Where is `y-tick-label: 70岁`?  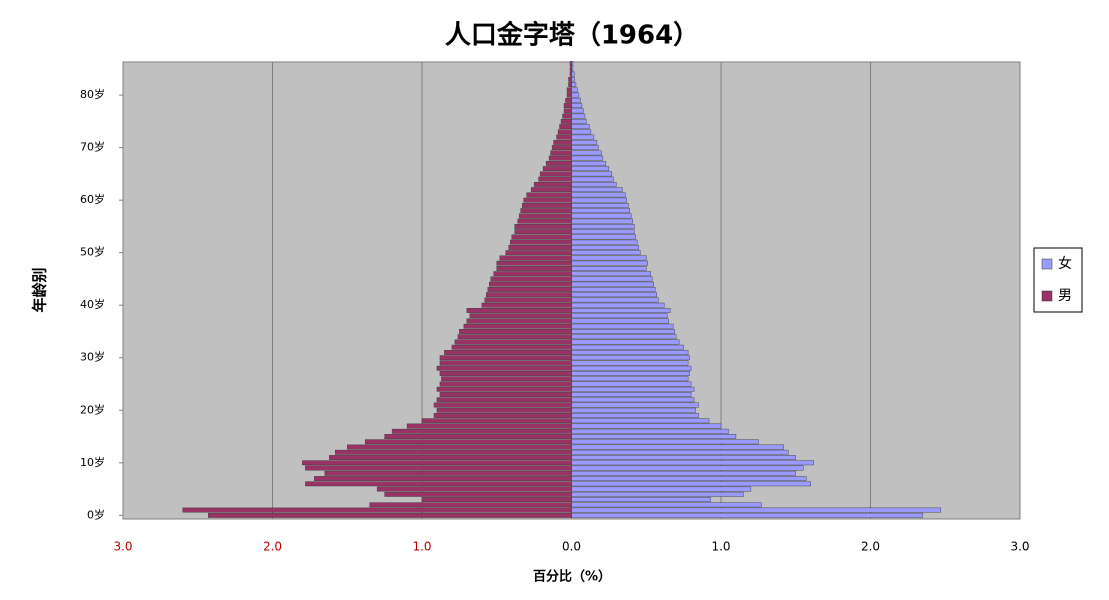
y-tick-label: 70岁 is located at coordinates (92, 147).